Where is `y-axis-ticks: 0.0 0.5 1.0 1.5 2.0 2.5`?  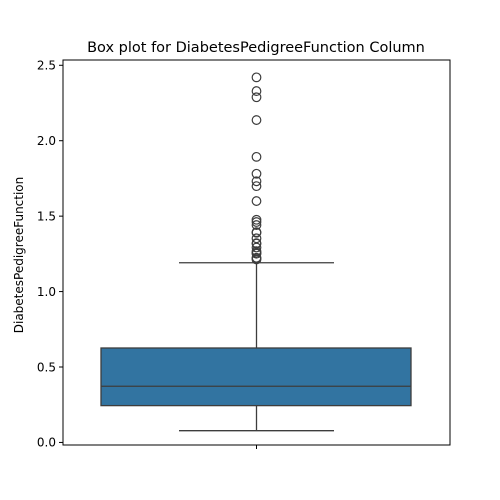
y-axis-ticks: 0.0 0.5 1.0 1.5 2.0 2.5 is located at coordinates (50, 254).